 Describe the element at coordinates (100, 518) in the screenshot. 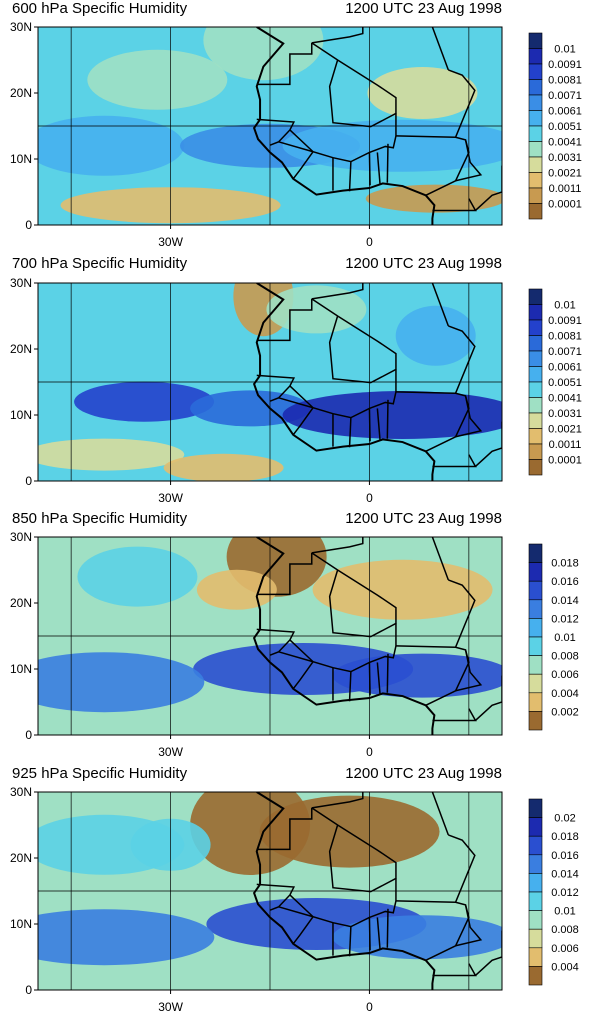

I see `panel-title: 850 hPa Specific Humidity` at that location.